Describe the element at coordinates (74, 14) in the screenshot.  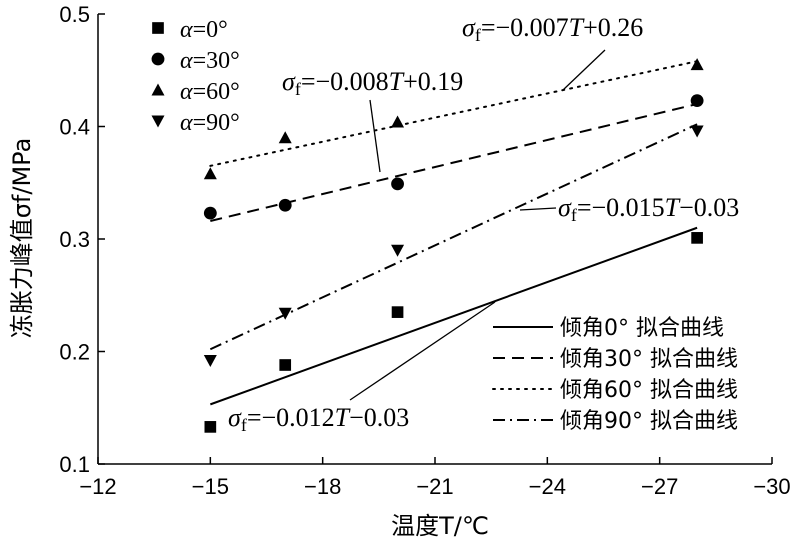
I see `y-tick-label: 0.5` at that location.